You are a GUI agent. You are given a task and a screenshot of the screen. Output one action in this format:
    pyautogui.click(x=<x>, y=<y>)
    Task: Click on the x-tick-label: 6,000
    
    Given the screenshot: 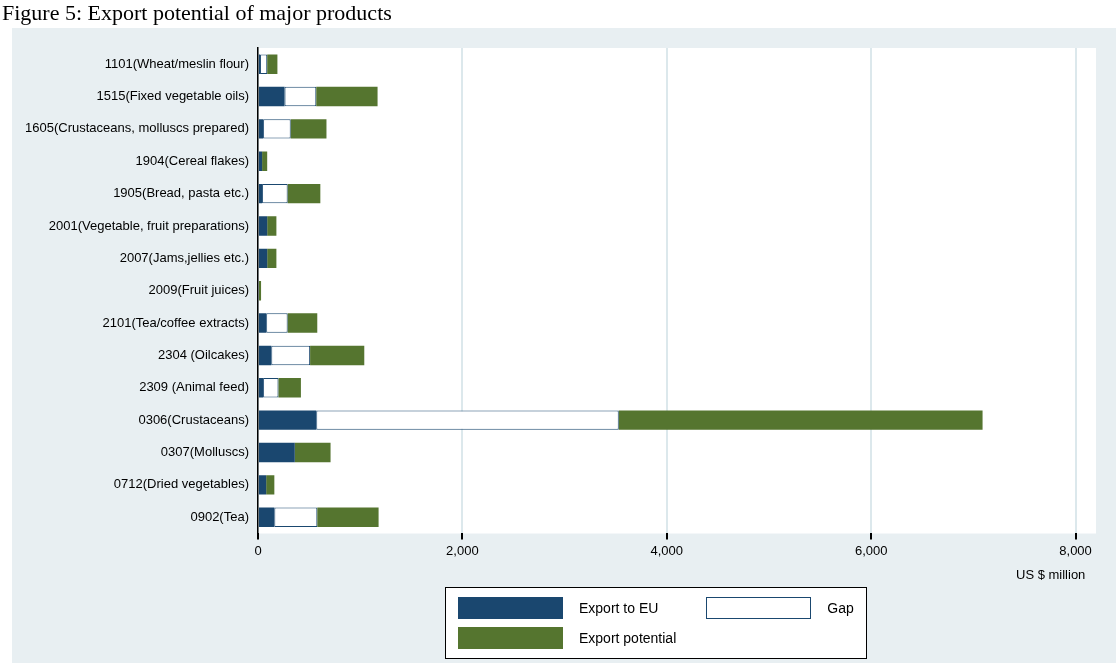 What is the action you would take?
    pyautogui.click(x=871, y=550)
    